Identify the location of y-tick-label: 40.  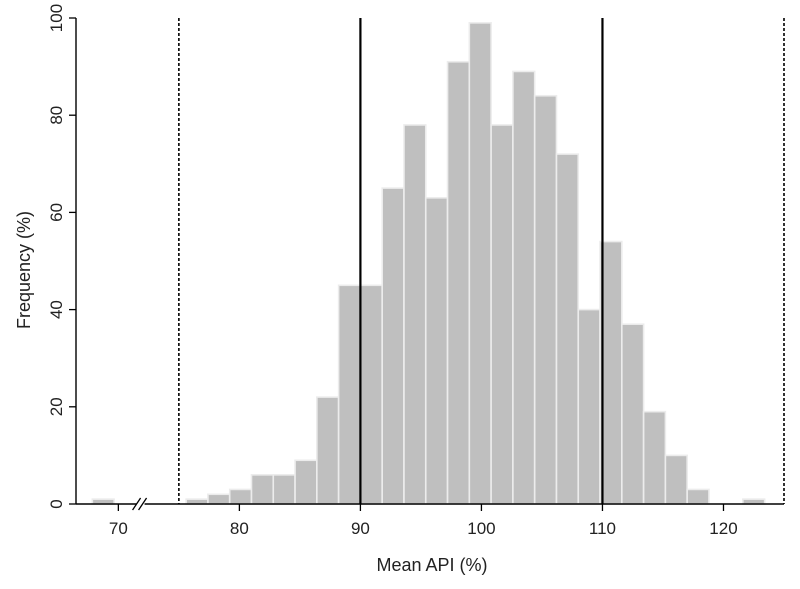
(56, 309).